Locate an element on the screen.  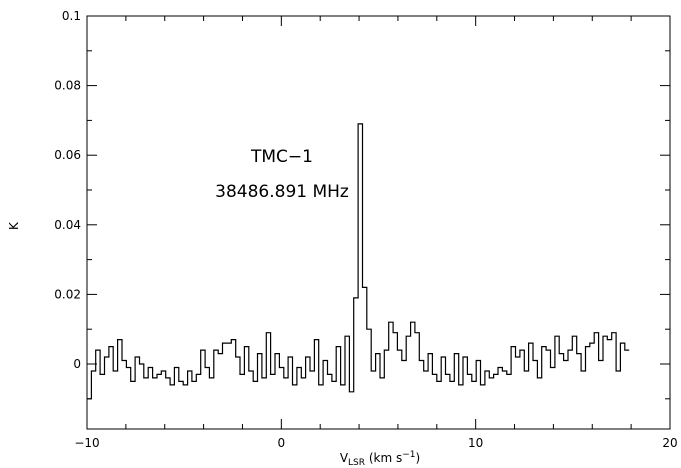
y-tick-label: 0.02 is located at coordinates (67, 294).